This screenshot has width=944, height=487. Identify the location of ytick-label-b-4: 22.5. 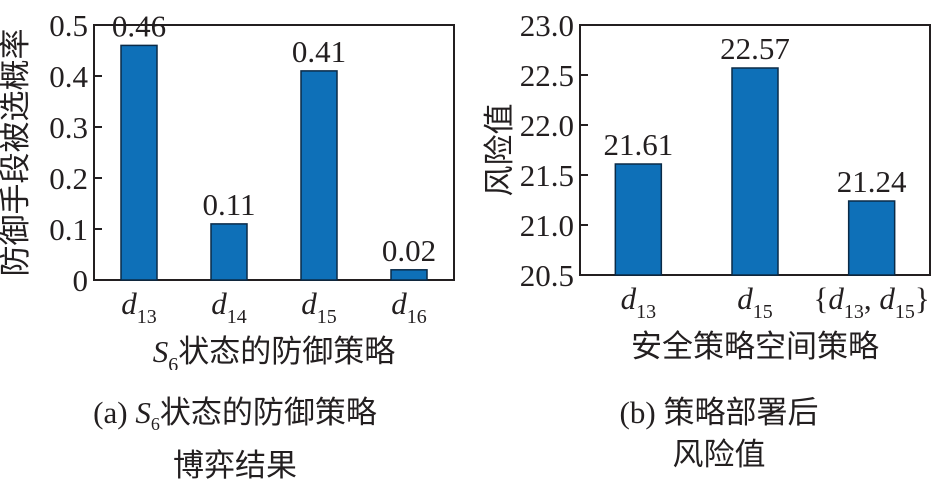
(547, 75).